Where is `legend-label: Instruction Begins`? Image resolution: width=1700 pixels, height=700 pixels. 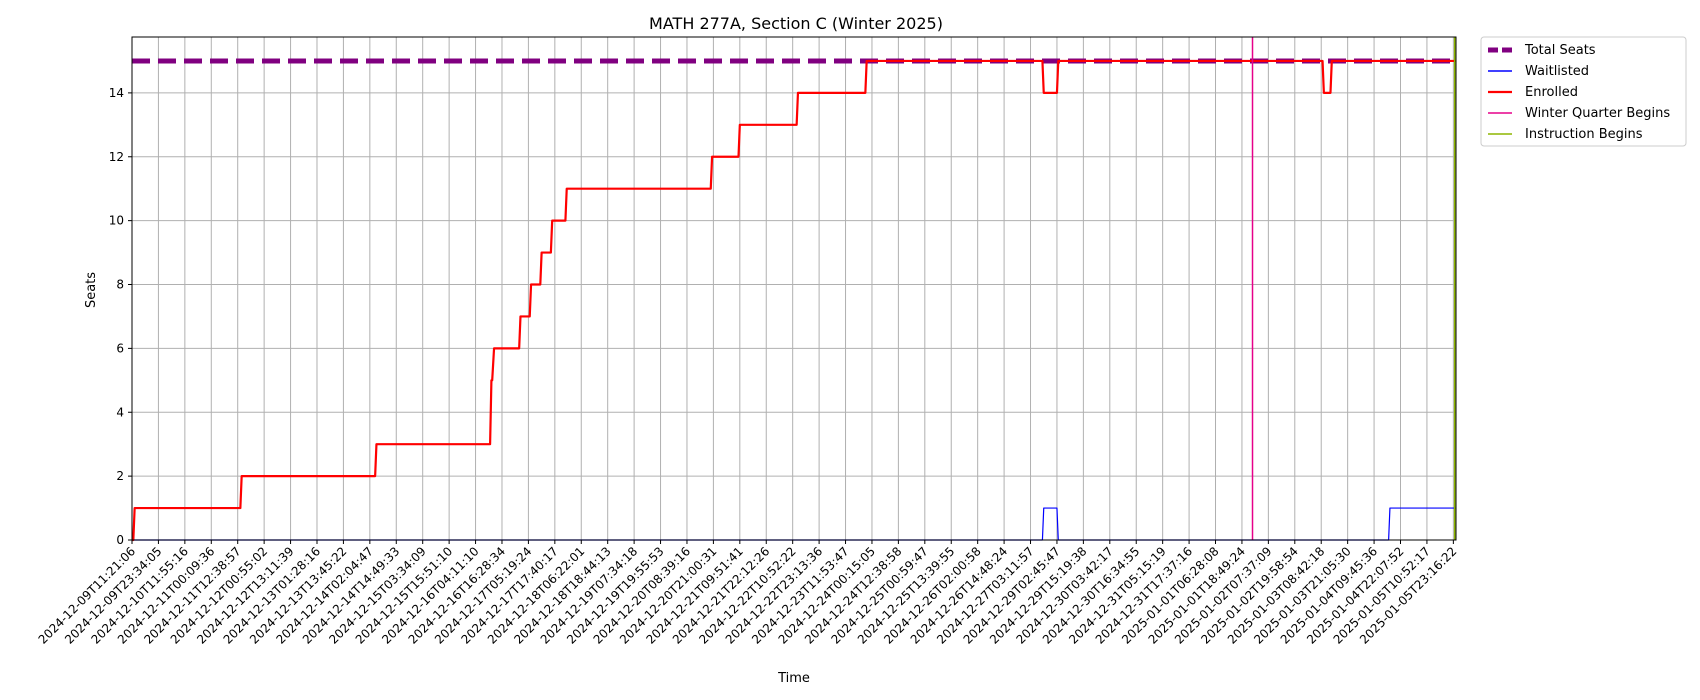
legend-label: Instruction Begins is located at coordinates (1584, 134).